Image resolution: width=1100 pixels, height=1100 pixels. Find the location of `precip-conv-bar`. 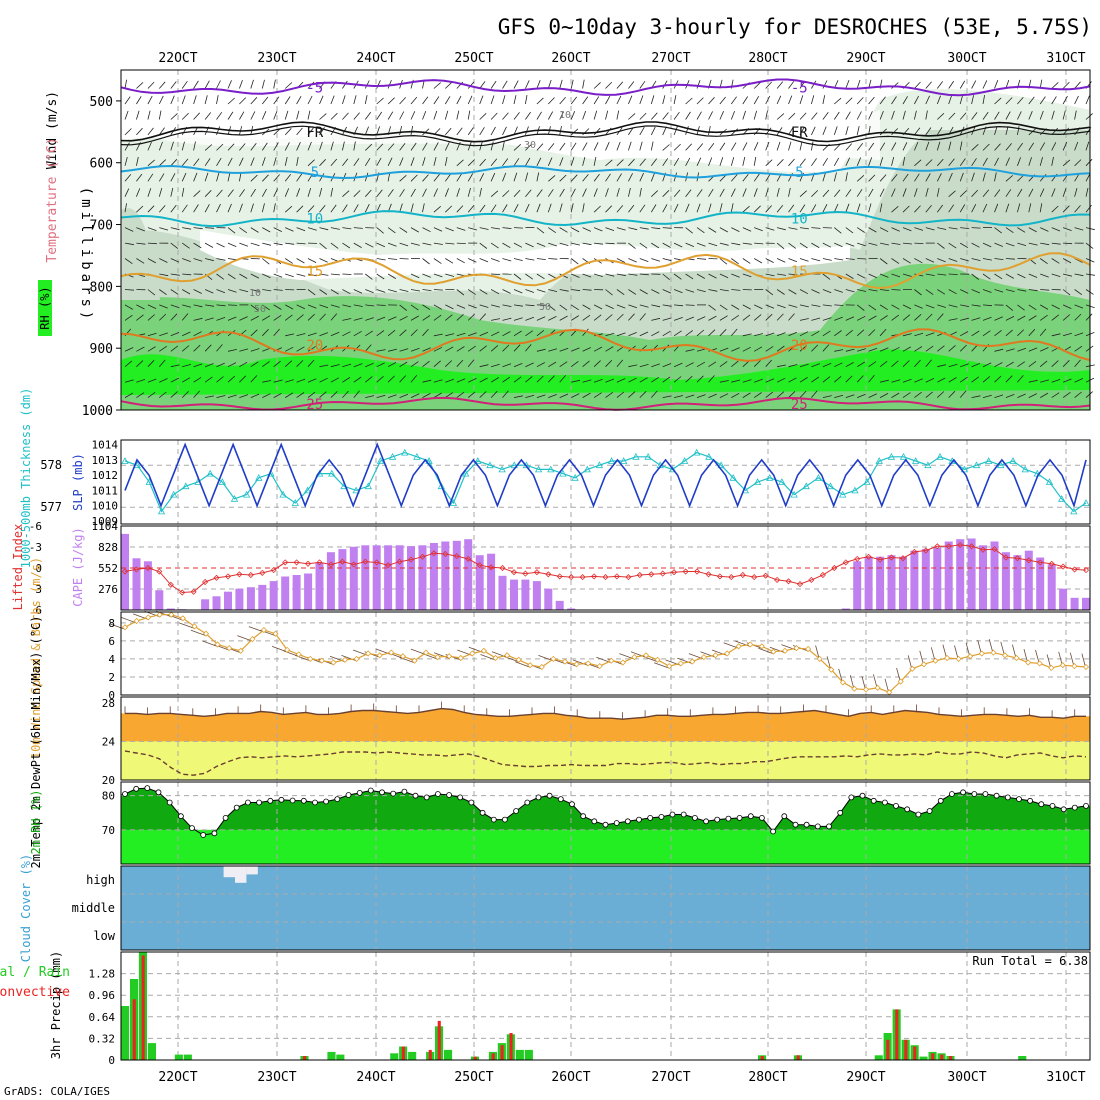

precip-conv-bar is located at coordinates (942, 1057).